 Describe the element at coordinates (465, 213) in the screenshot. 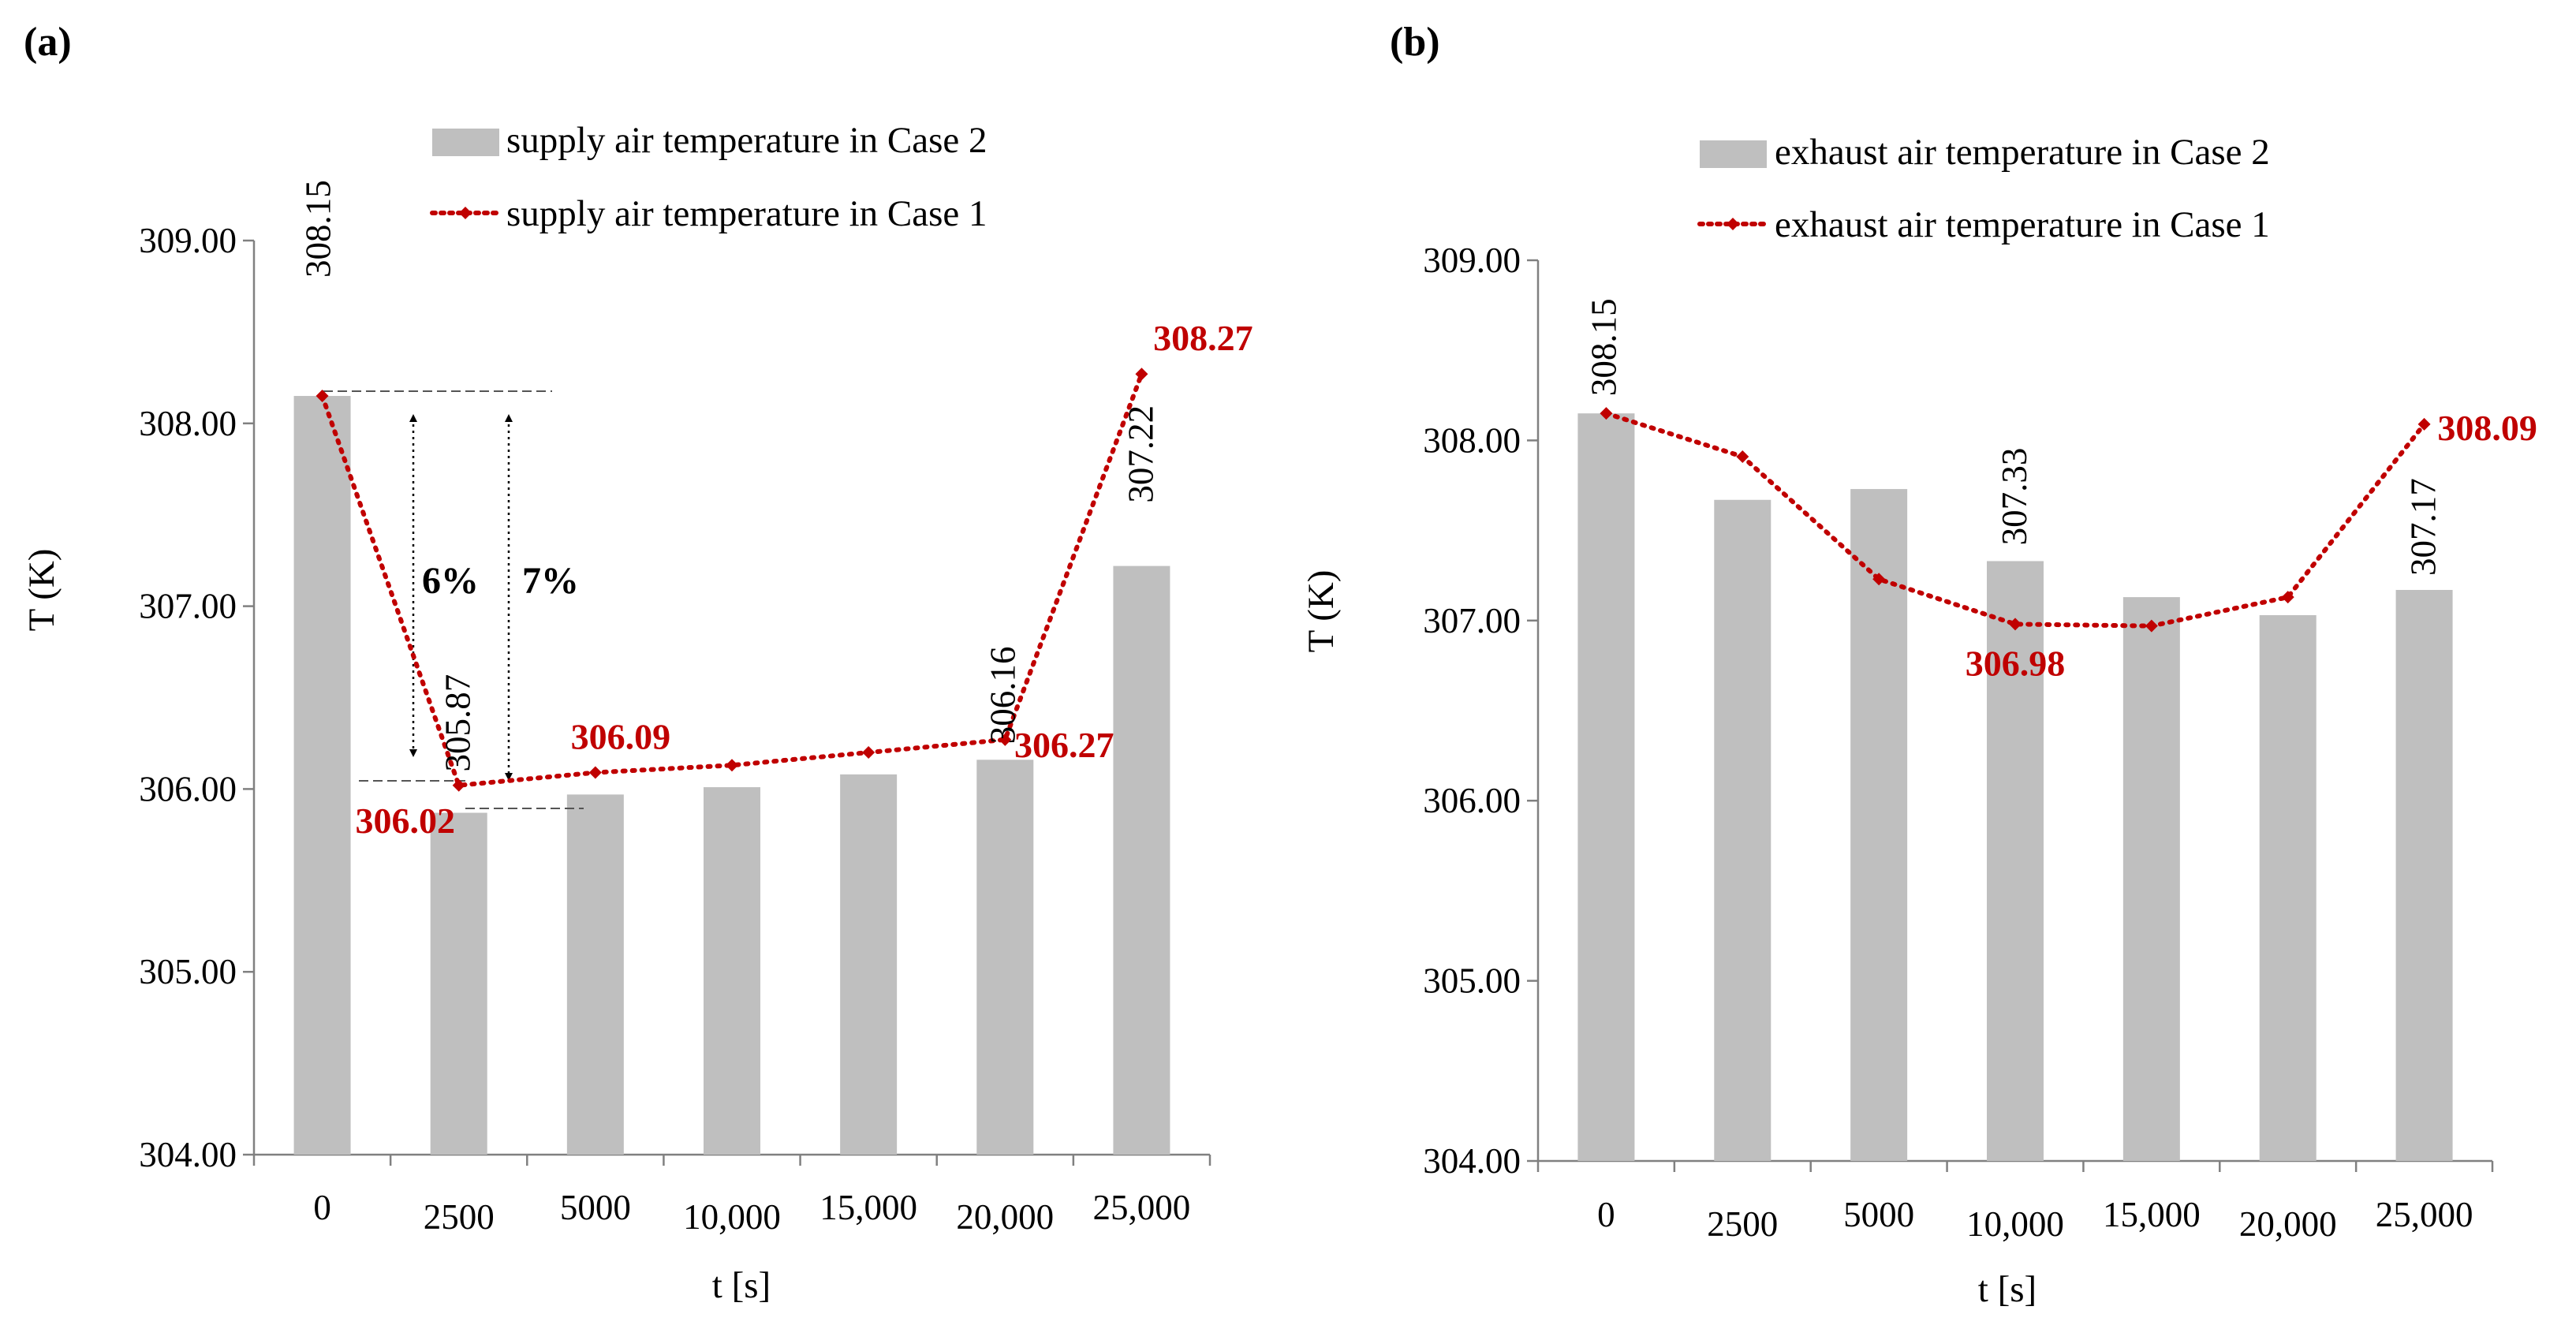

I see `legend-a-line-marker` at that location.